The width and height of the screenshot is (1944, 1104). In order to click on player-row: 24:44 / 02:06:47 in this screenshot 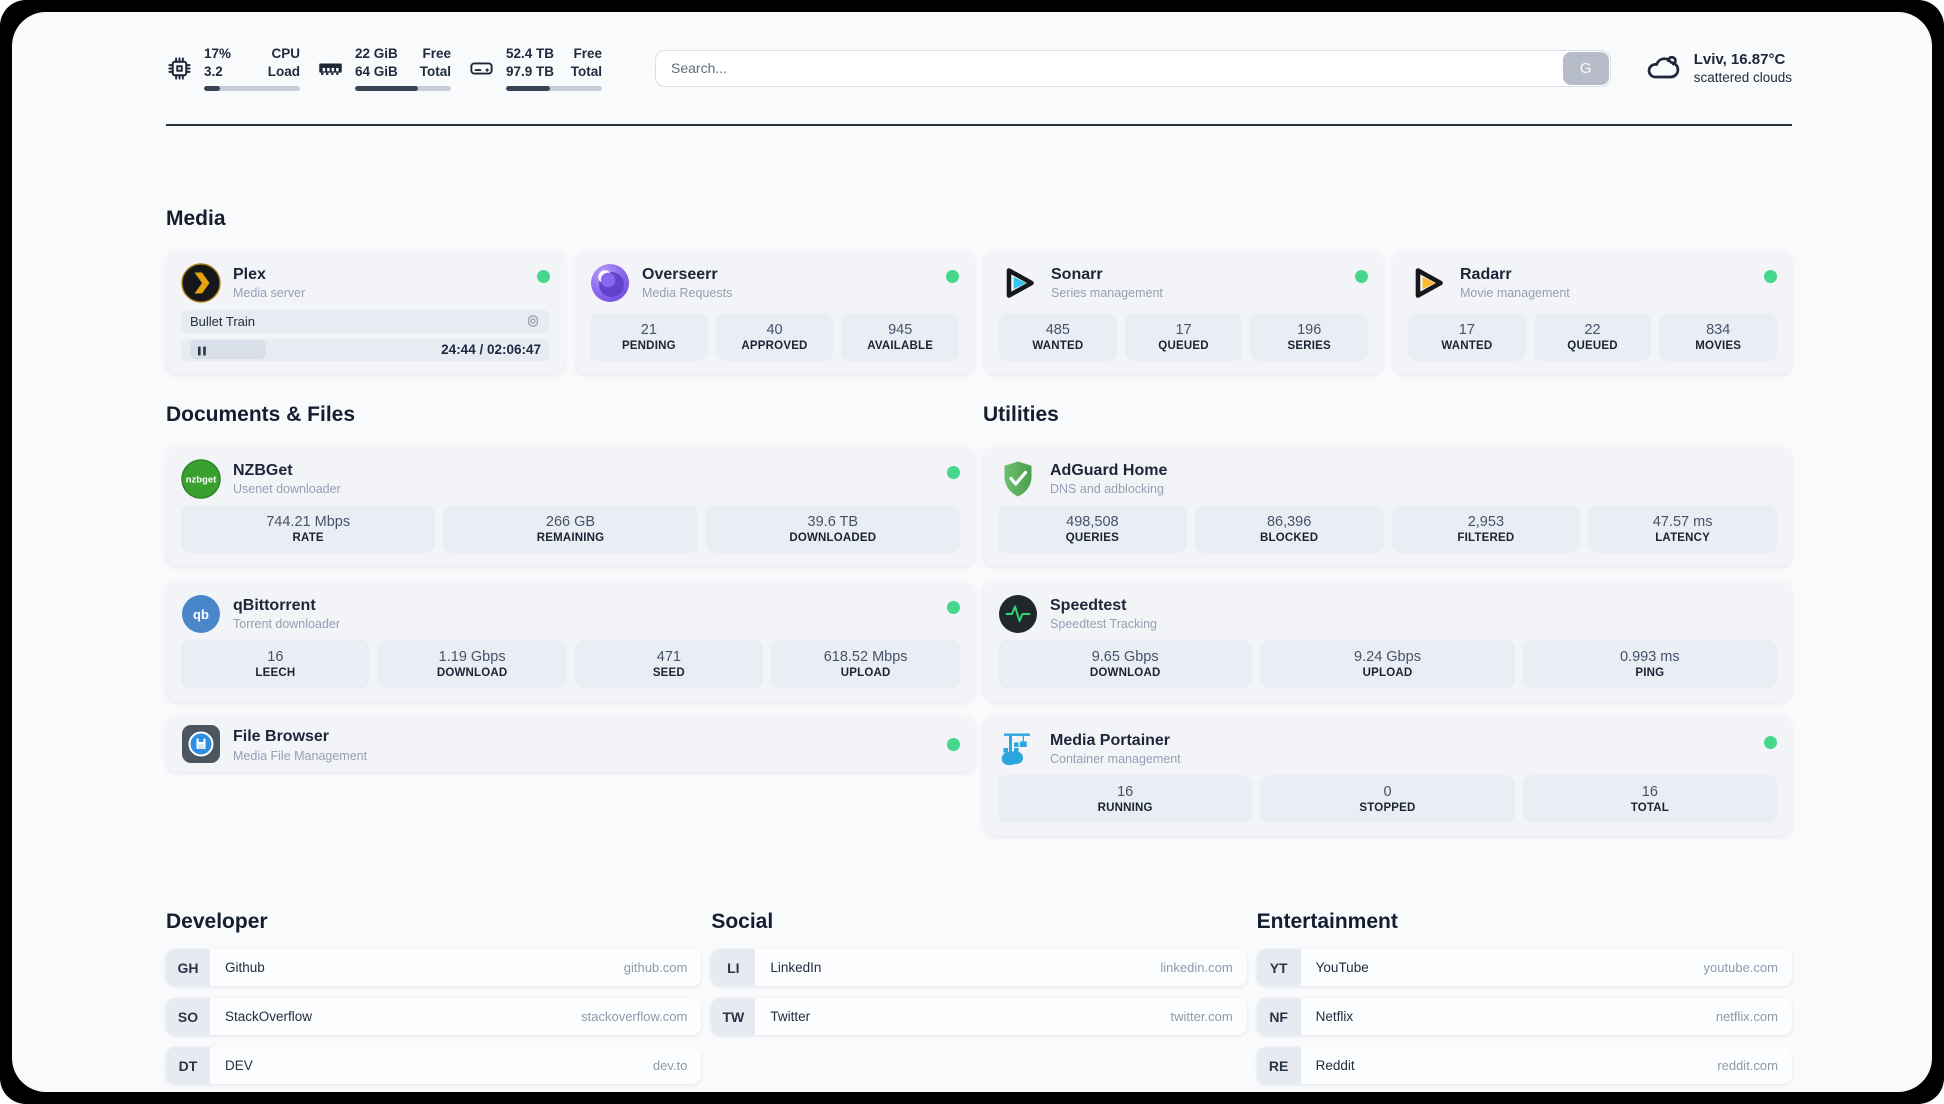, I will do `click(365, 349)`.